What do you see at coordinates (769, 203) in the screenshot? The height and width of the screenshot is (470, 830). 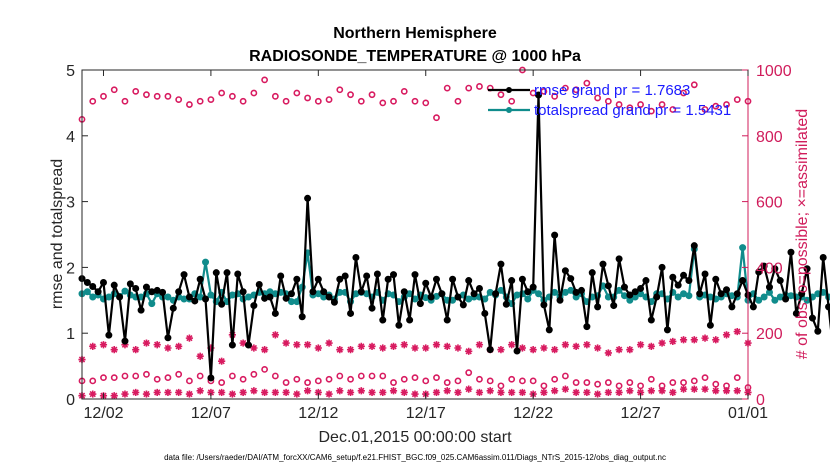 I see `right-y-tick-label: 600` at bounding box center [769, 203].